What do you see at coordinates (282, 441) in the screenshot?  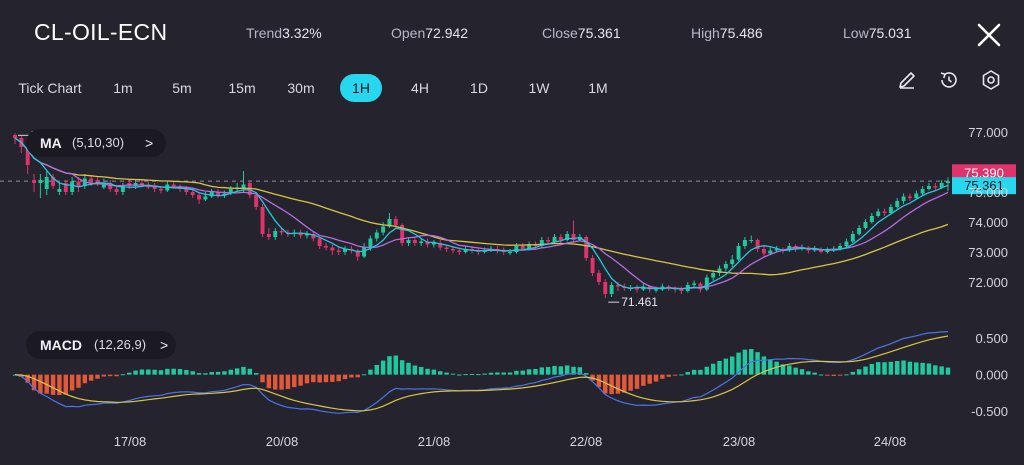 I see `date-axis-tick: 20/08` at bounding box center [282, 441].